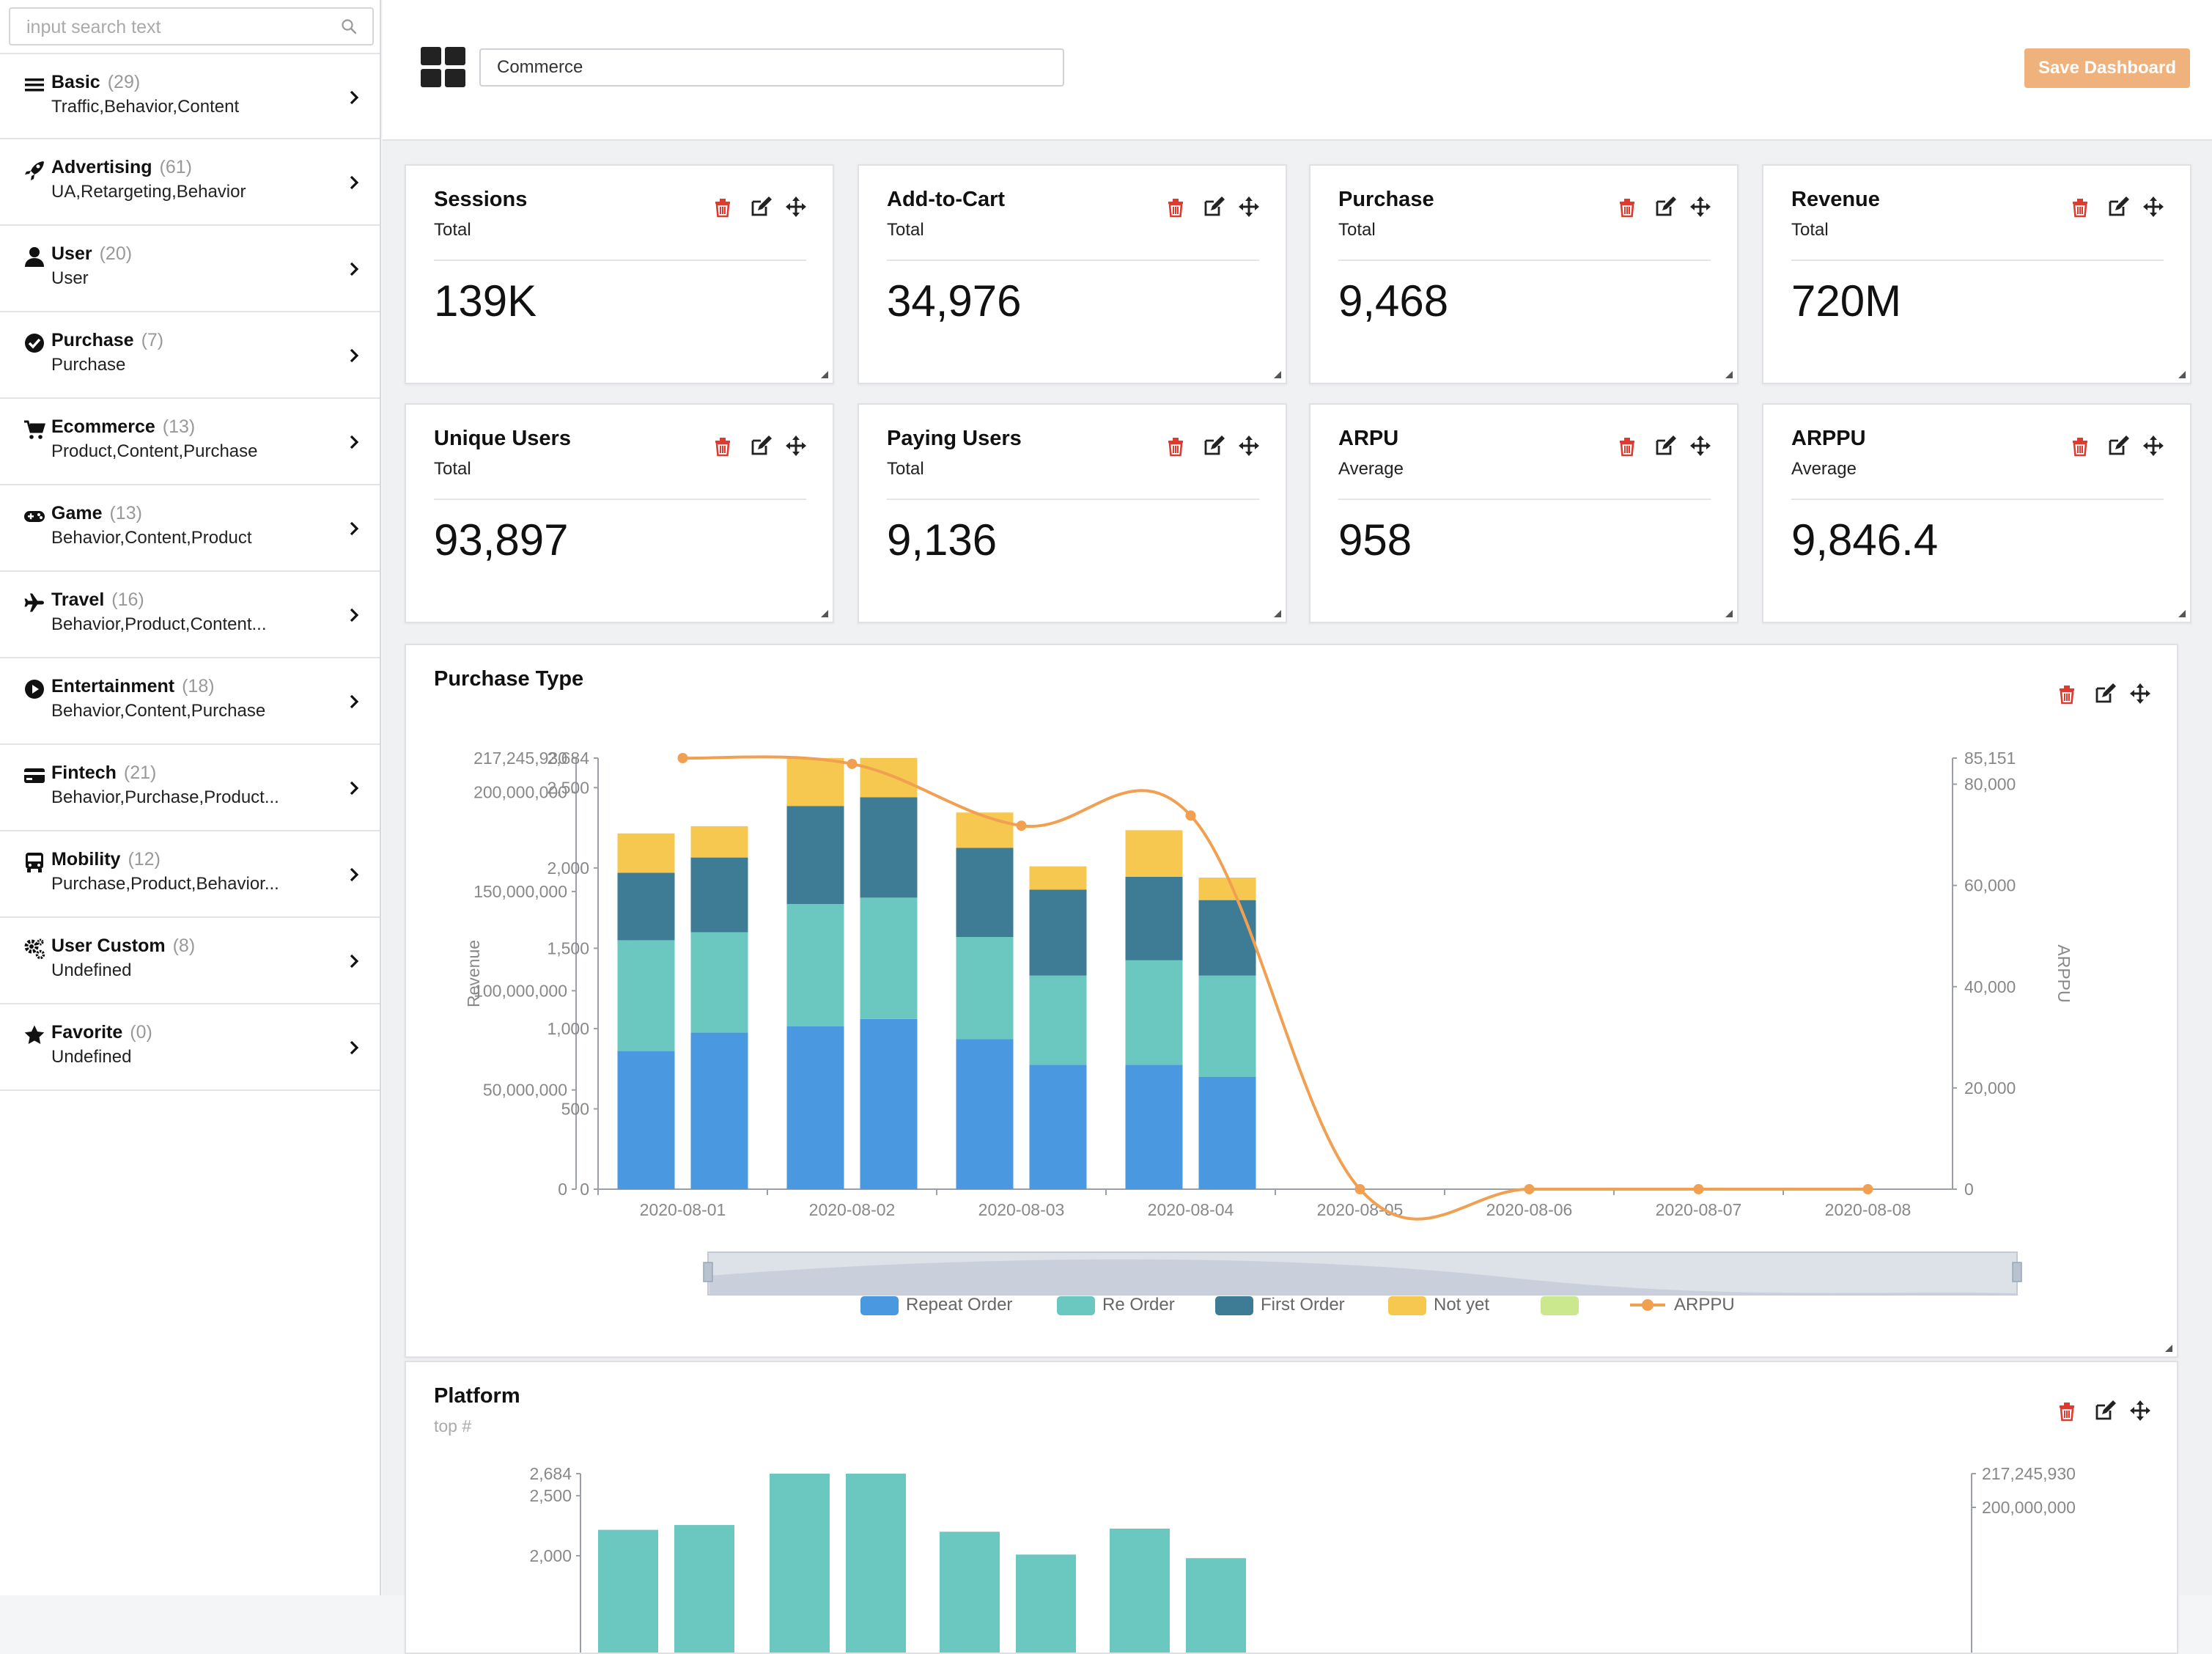  What do you see at coordinates (942, 540) in the screenshot?
I see `kpi-value: 9,136` at bounding box center [942, 540].